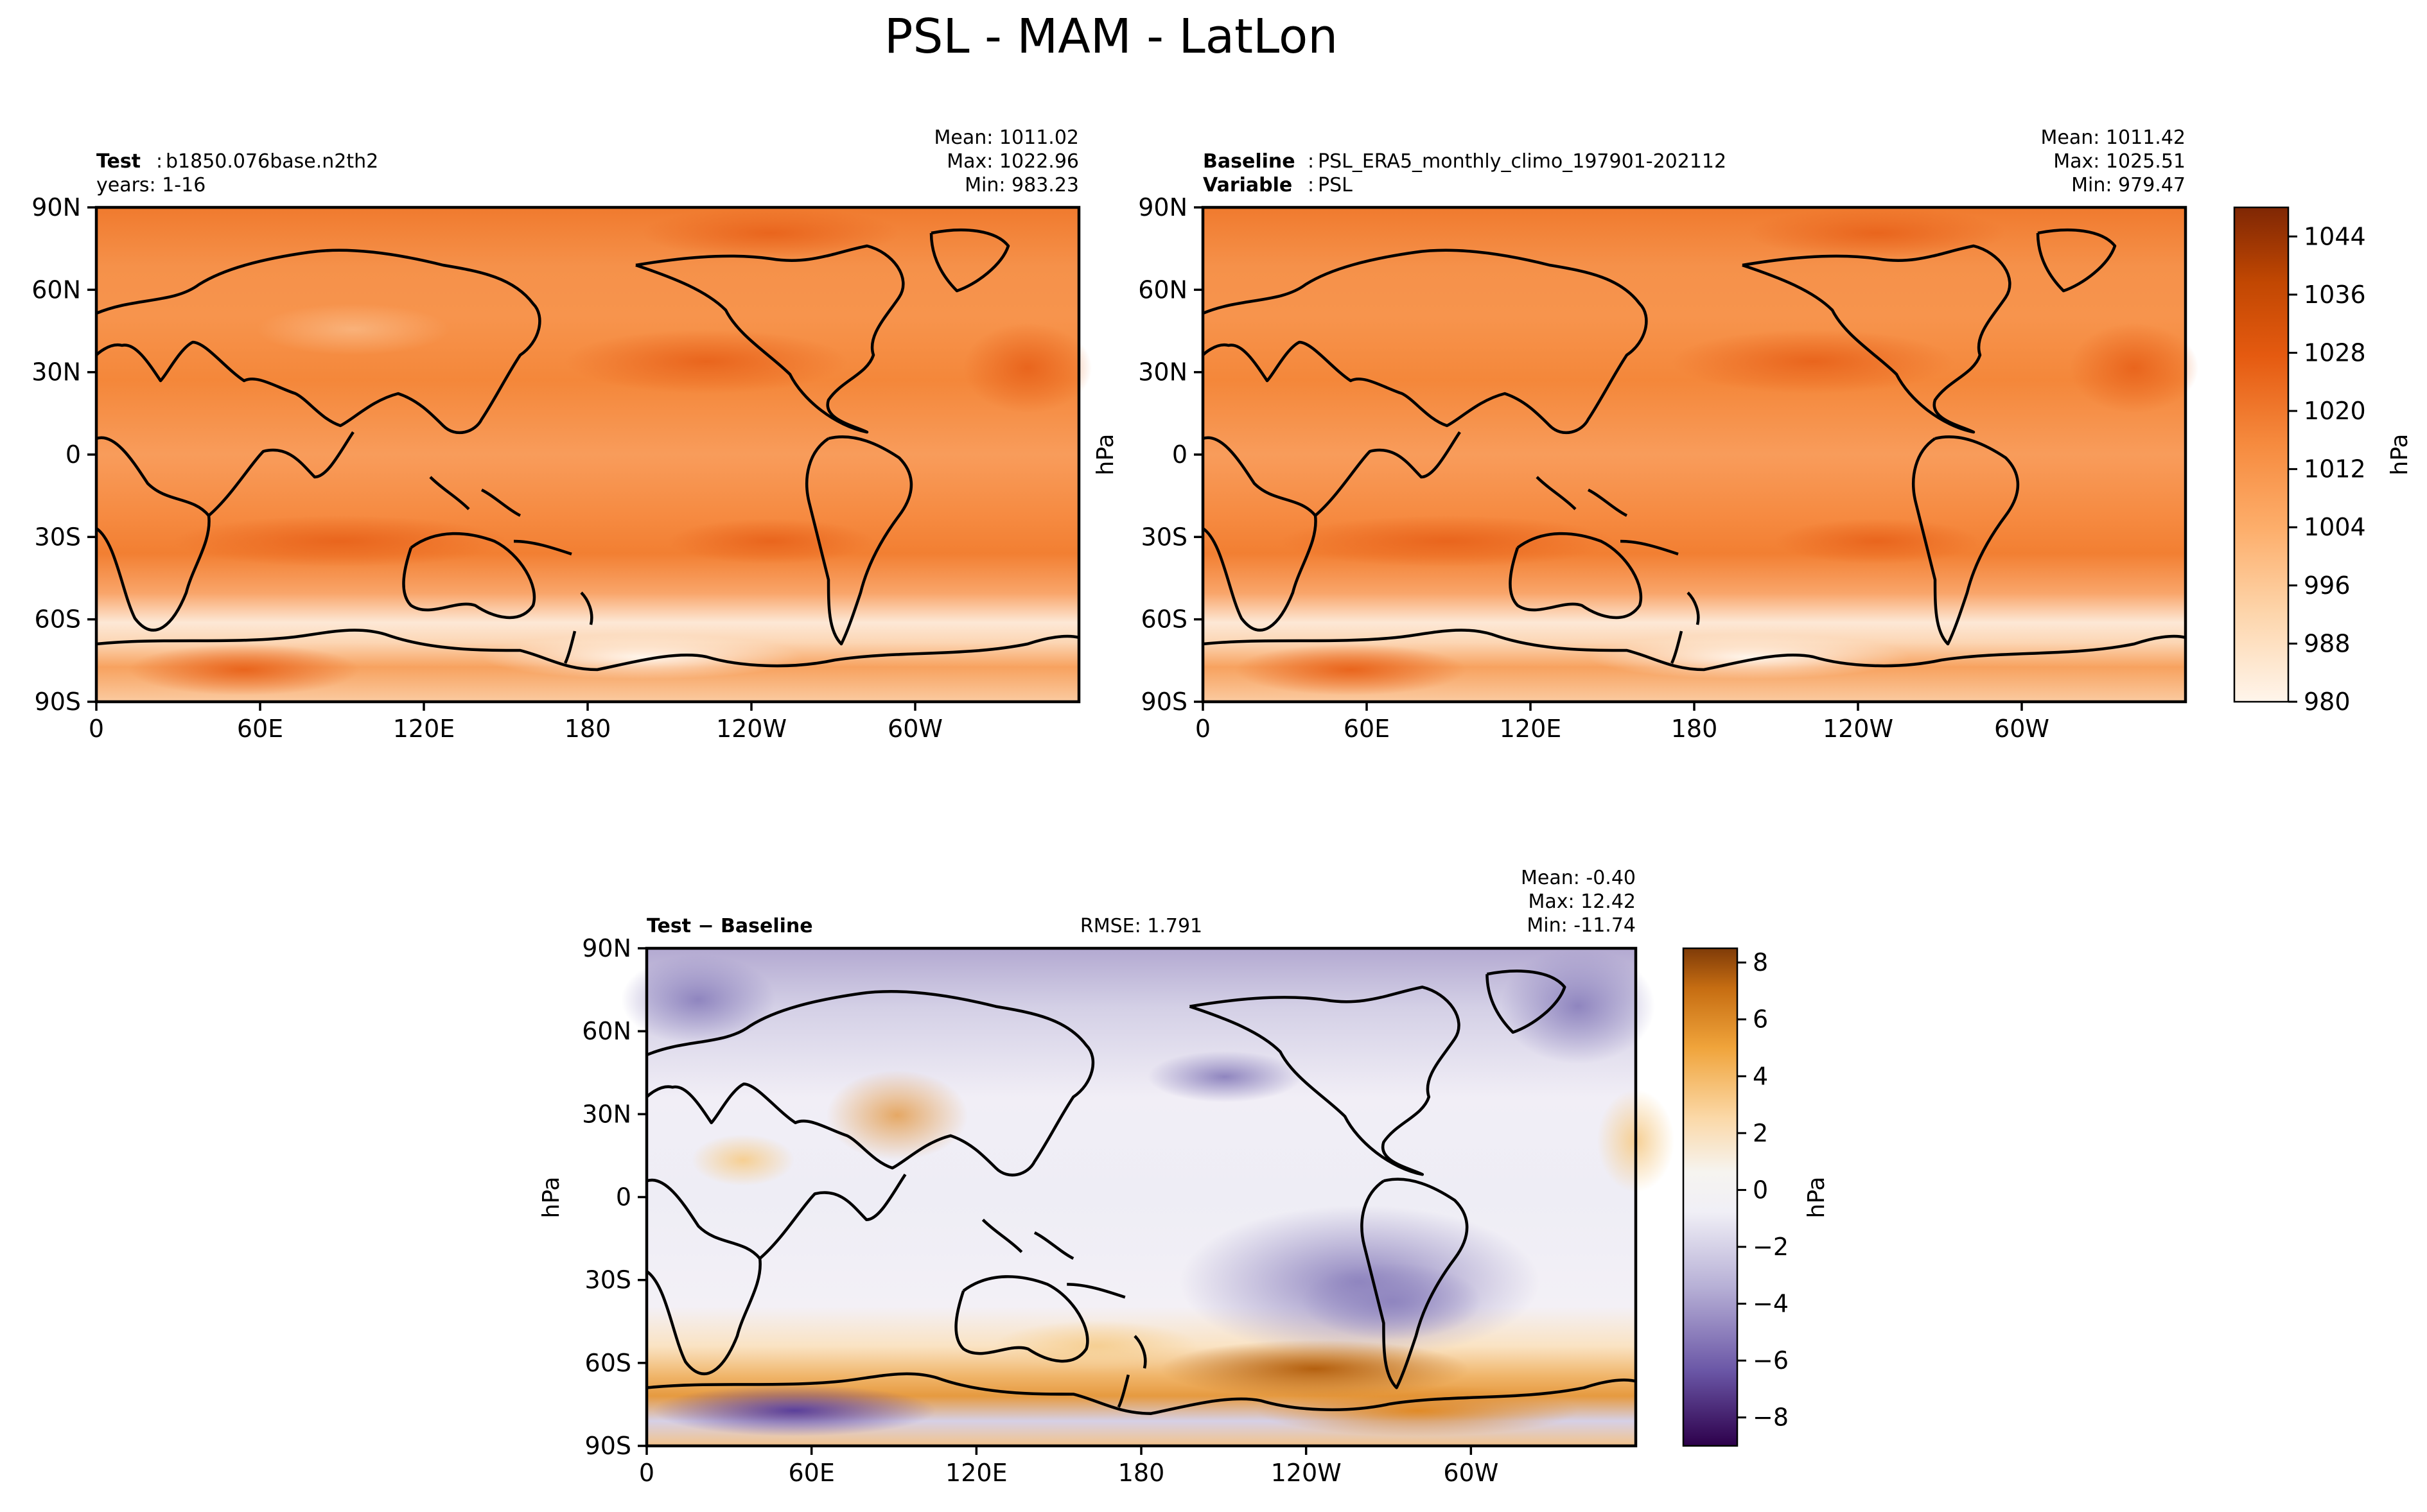 Image resolution: width=2427 pixels, height=1512 pixels. What do you see at coordinates (1760, 1076) in the screenshot?
I see `colorbar-diff-tick-label: 4` at bounding box center [1760, 1076].